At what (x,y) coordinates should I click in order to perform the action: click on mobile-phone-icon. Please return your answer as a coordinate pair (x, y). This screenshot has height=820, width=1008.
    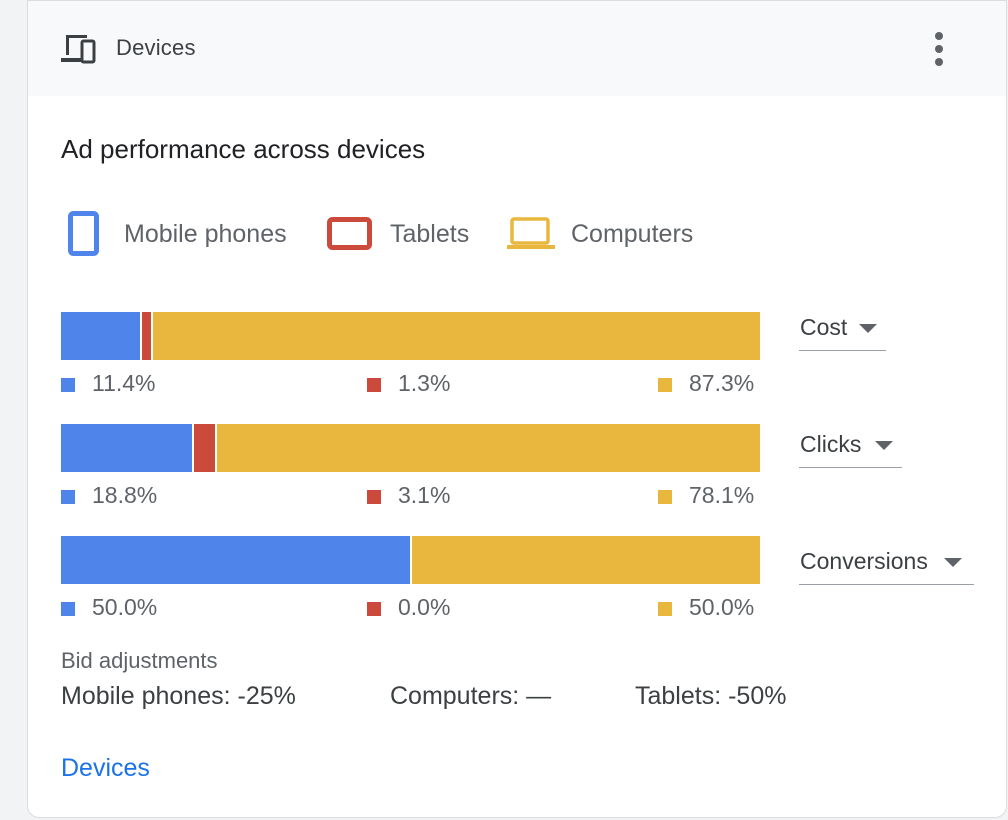
    Looking at the image, I should click on (84, 236).